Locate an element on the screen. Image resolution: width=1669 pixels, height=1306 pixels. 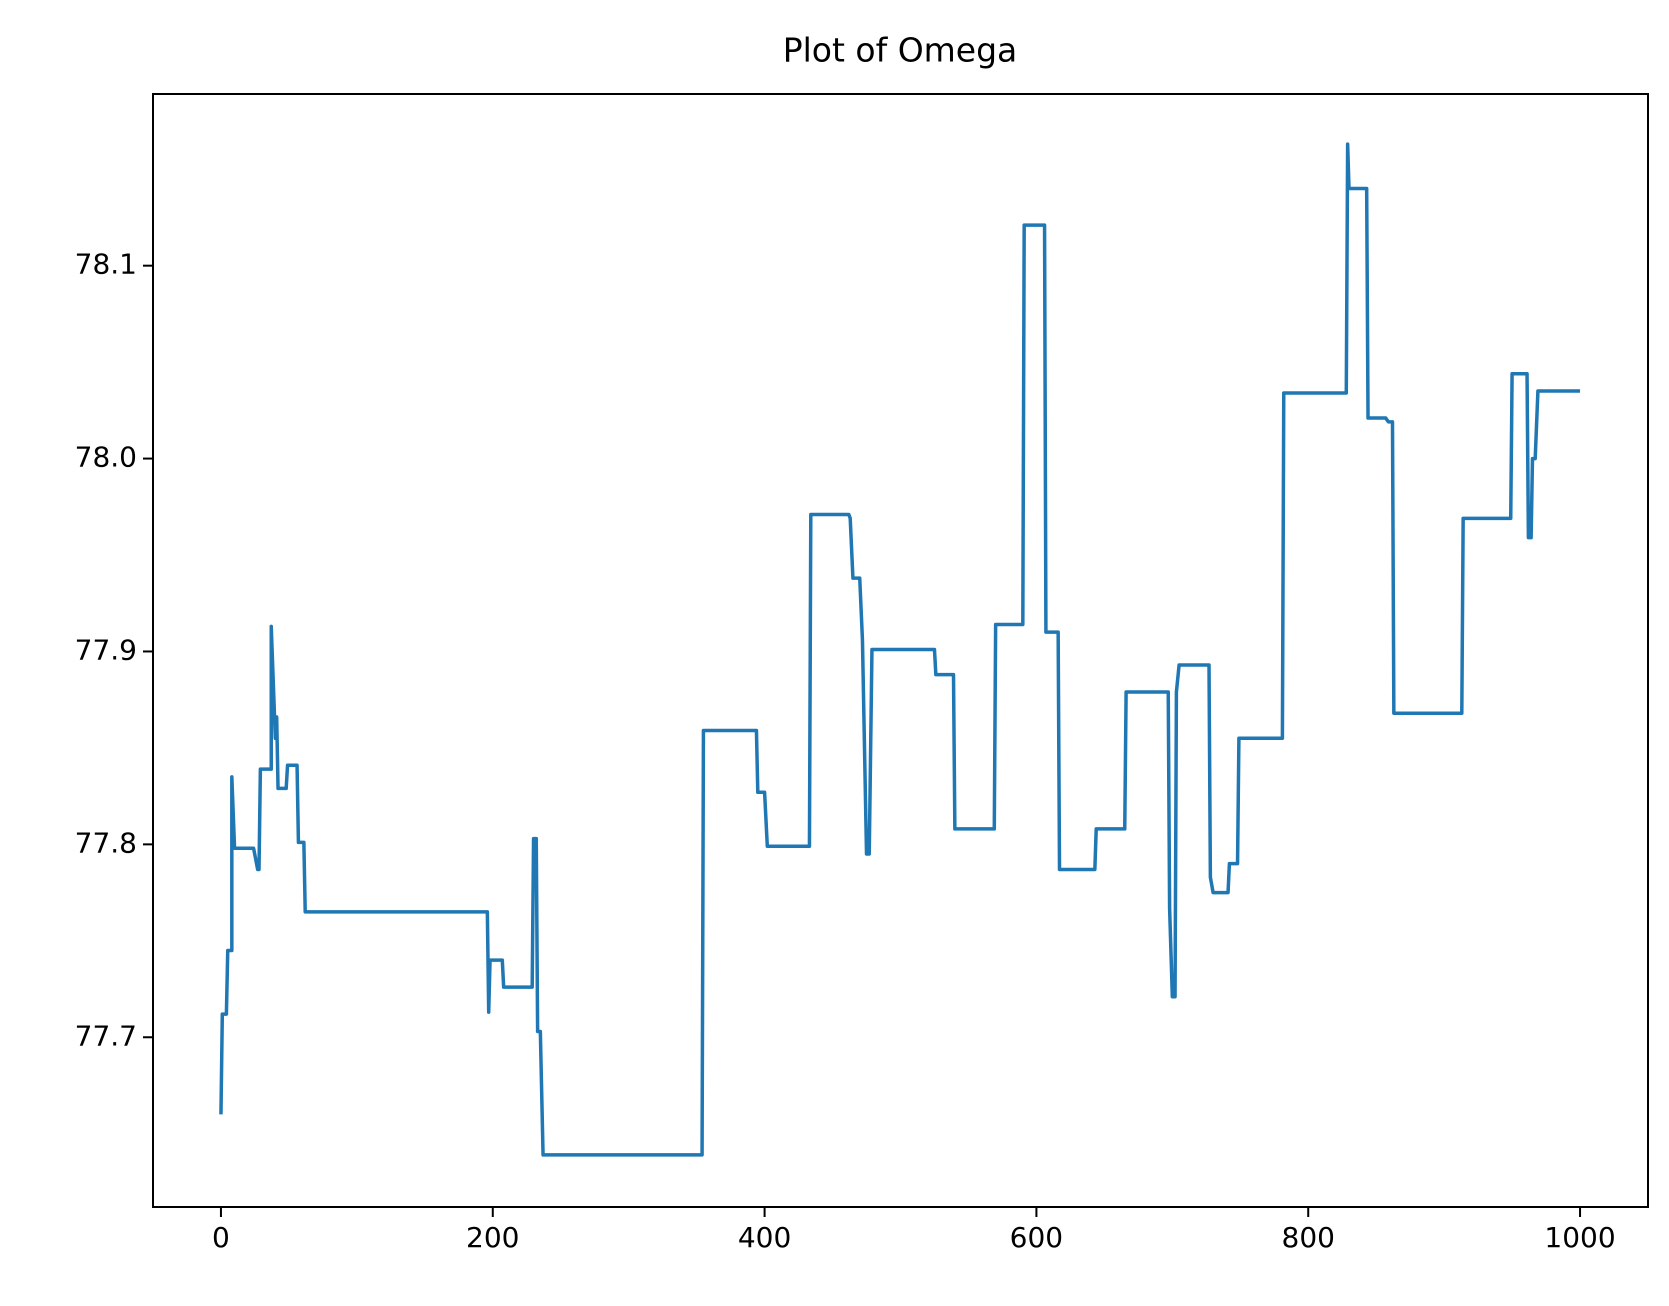
x-tick-label: 600 is located at coordinates (1036, 1237).